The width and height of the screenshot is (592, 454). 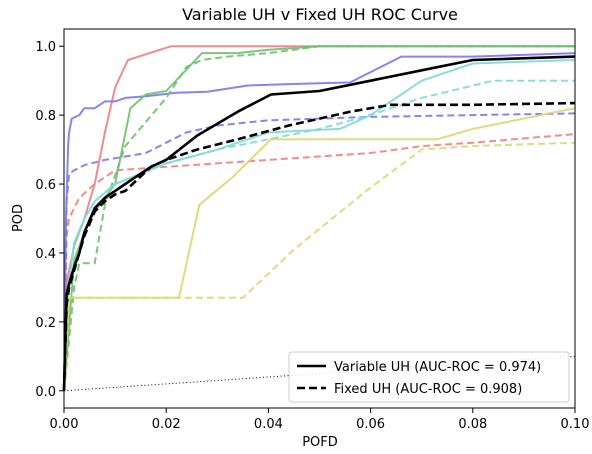 What do you see at coordinates (45, 254) in the screenshot?
I see `y-tick-label: 0.4` at bounding box center [45, 254].